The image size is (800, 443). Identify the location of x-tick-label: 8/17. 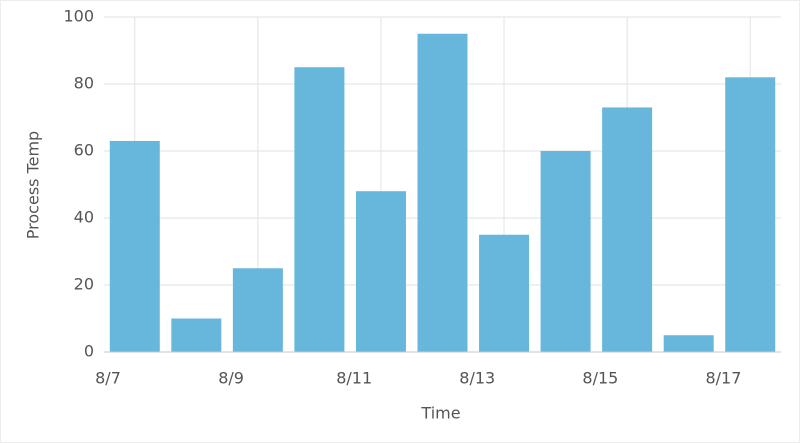
(723, 378).